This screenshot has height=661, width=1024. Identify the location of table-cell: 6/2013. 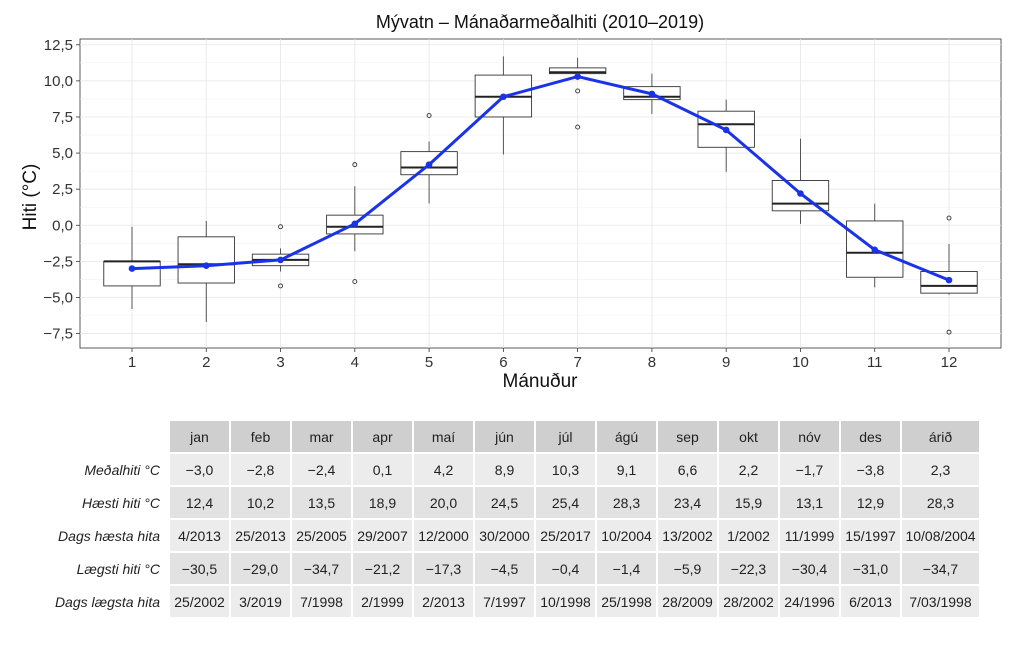
(870, 601).